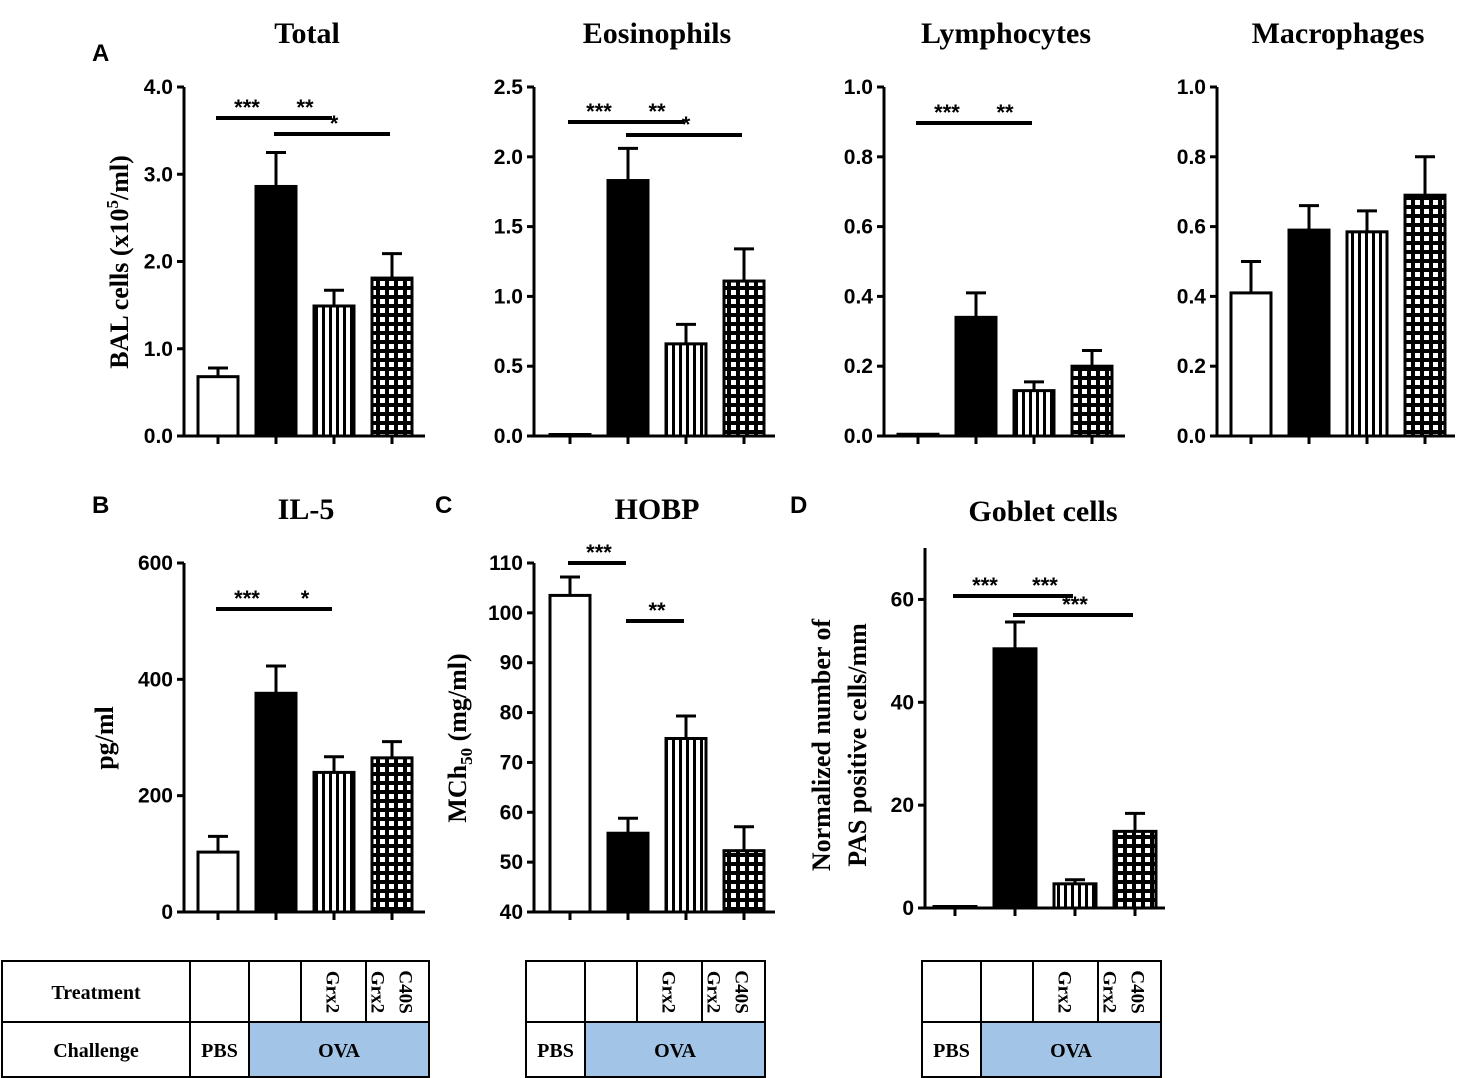 The height and width of the screenshot is (1078, 1472). I want to click on y-tick-label: 0.5, so click(509, 366).